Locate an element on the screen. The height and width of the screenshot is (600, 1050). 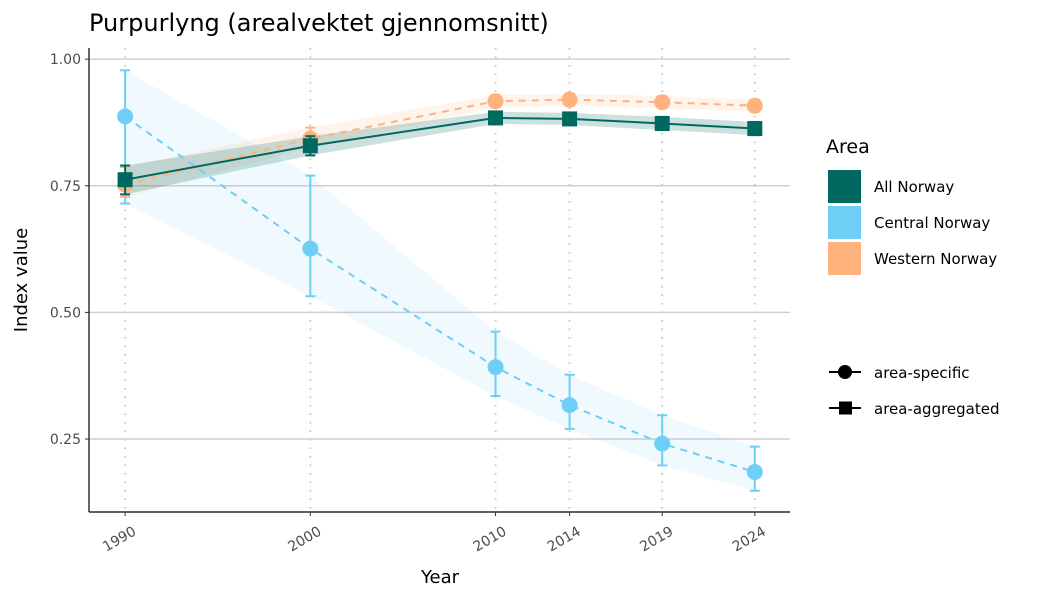
x-tick-label: 2010 is located at coordinates (490, 540).